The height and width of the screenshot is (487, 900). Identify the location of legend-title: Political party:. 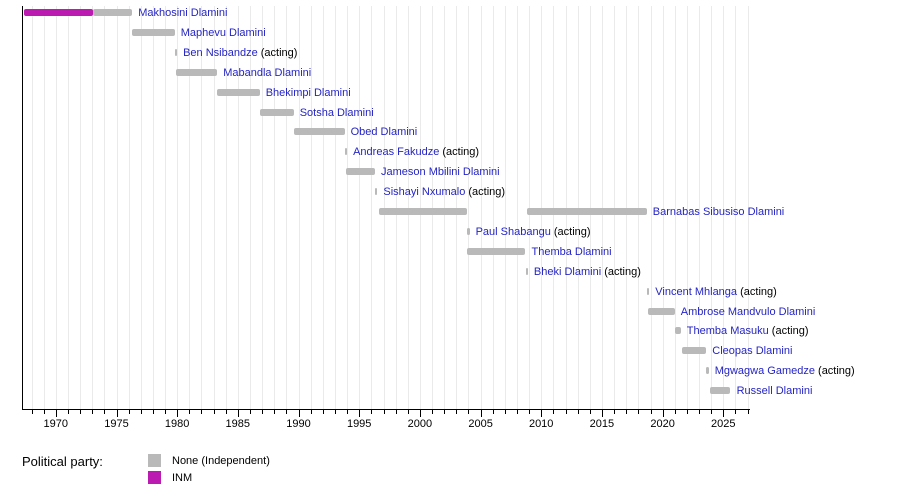
(62, 461).